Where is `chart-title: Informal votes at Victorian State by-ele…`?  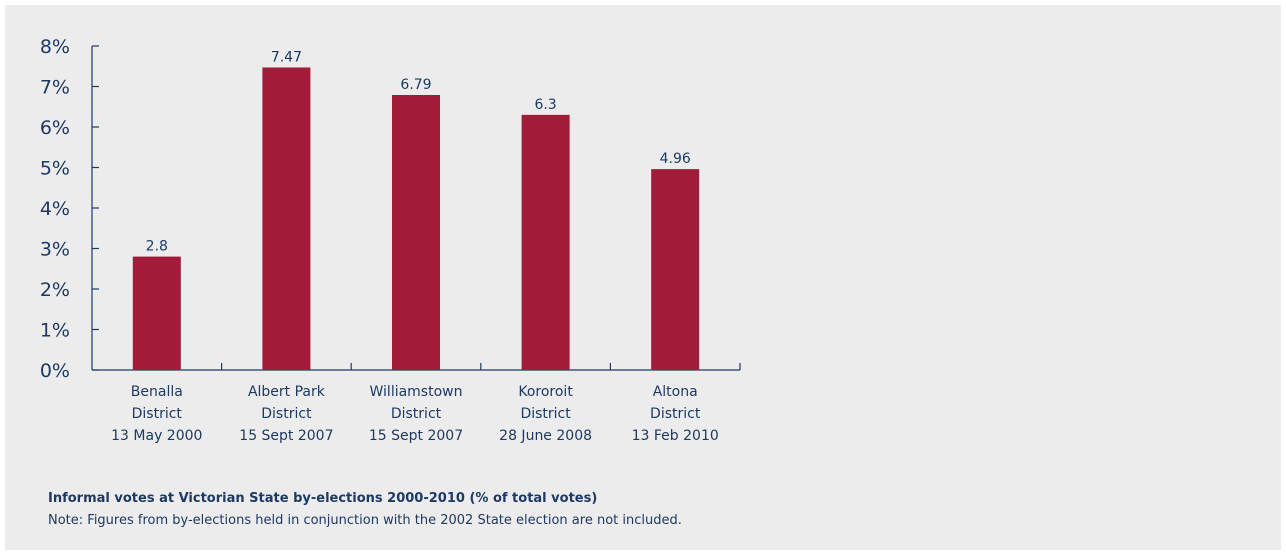 chart-title: Informal votes at Victorian State by-ele… is located at coordinates (323, 498).